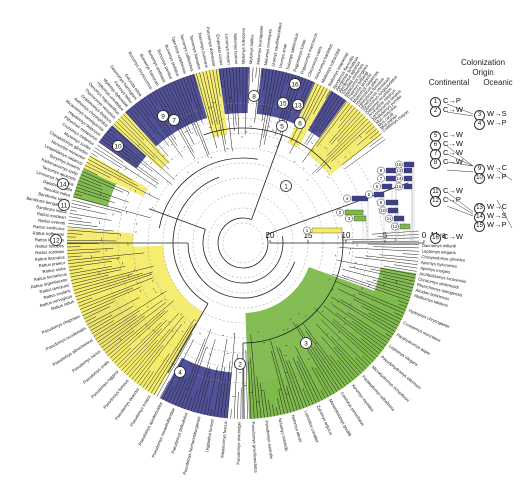 The height and width of the screenshot is (501, 525). I want to click on node-marker-8: 8, so click(254, 96).